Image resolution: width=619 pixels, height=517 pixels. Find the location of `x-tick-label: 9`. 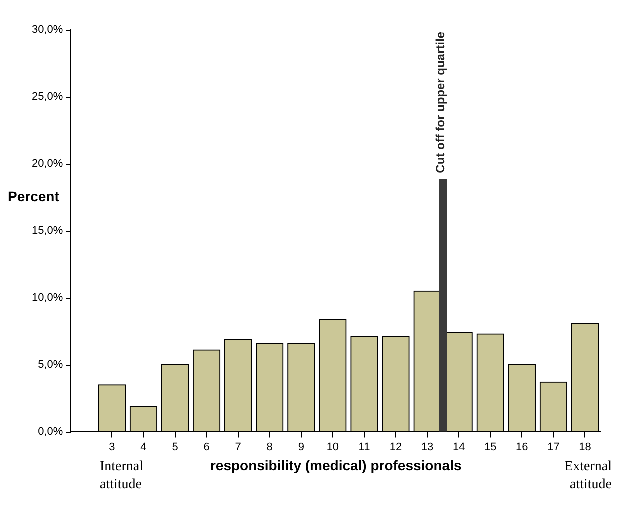

x-tick-label: 9 is located at coordinates (301, 447).